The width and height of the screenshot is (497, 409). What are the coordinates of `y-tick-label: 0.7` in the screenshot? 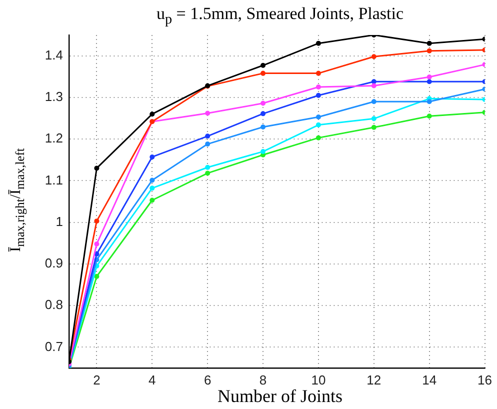 It's located at (53, 346).